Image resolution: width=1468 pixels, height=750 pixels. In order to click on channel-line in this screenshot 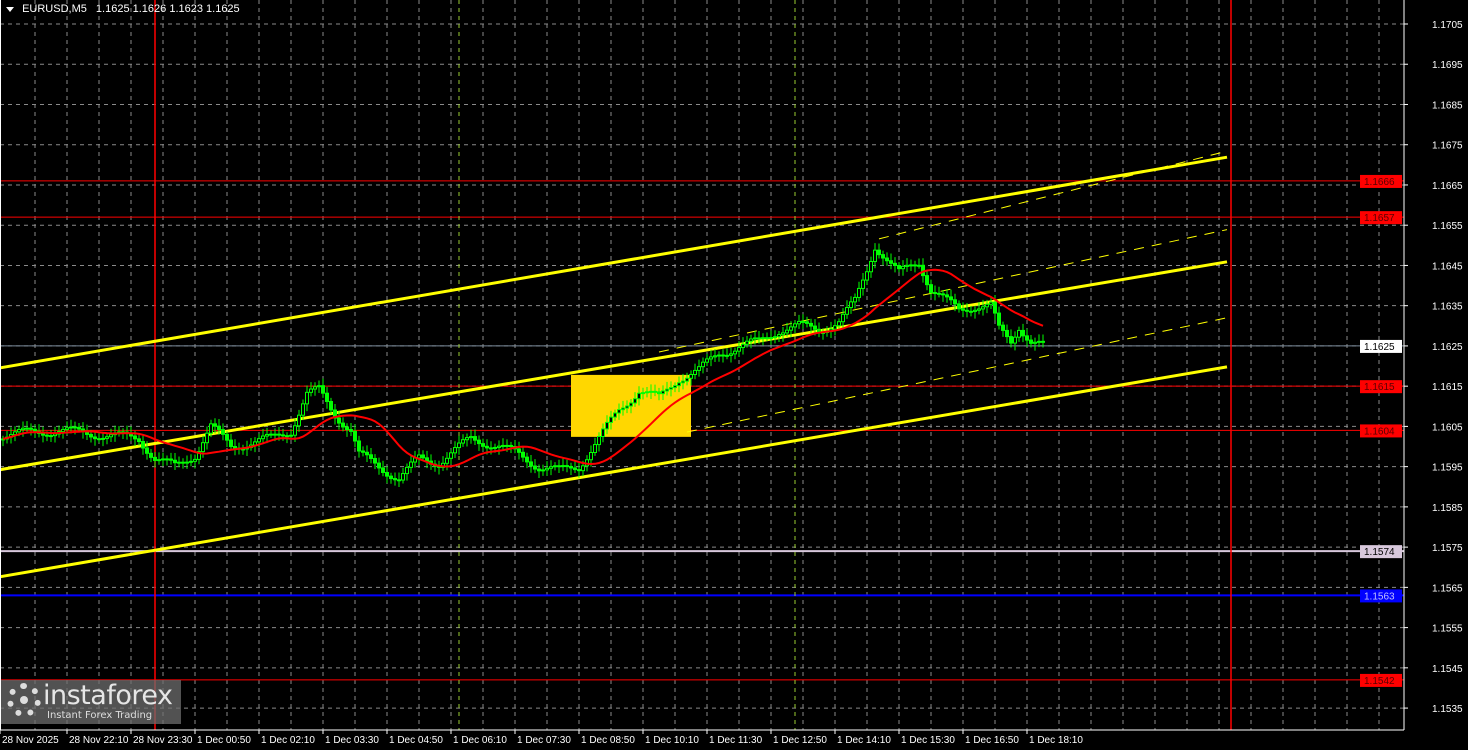, I will do `click(957, 375)`.